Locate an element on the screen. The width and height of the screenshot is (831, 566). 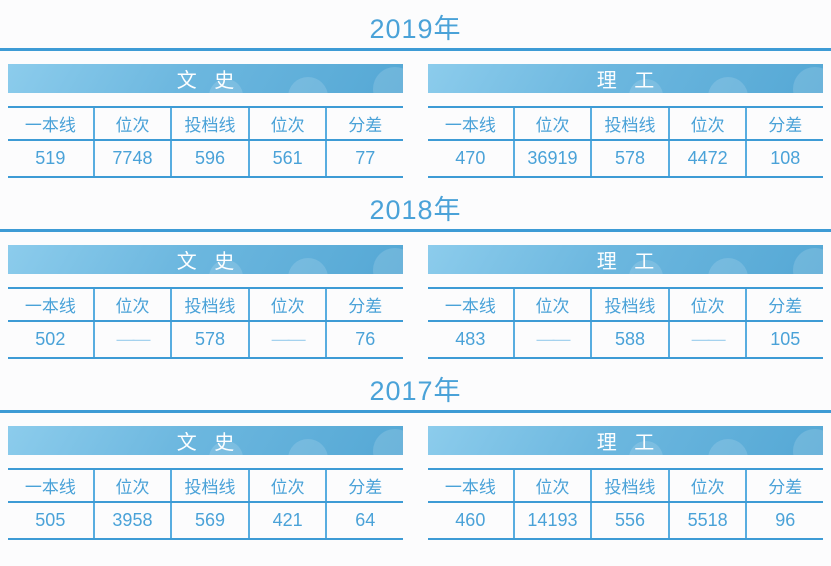
value-row: 483 —— 588 —— 105 is located at coordinates (625, 339).